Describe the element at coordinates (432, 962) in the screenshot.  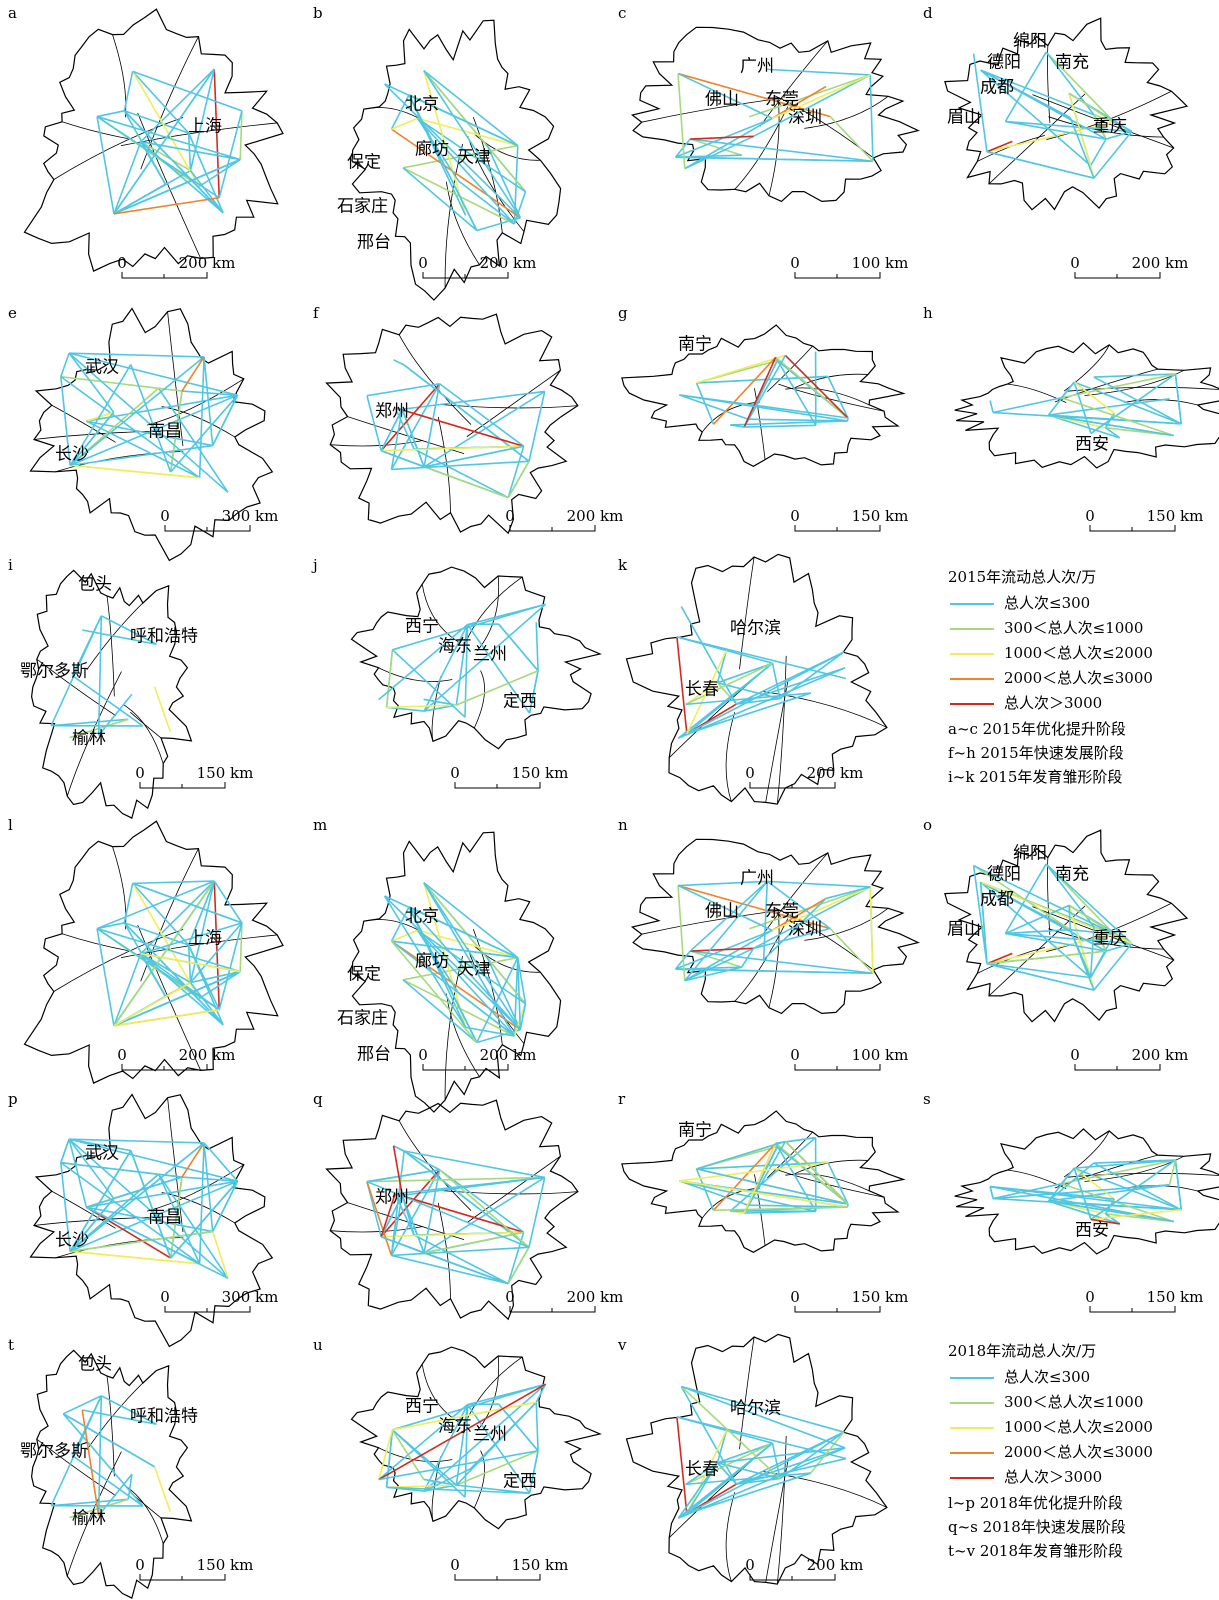
I see `city-label: 廊坊` at that location.